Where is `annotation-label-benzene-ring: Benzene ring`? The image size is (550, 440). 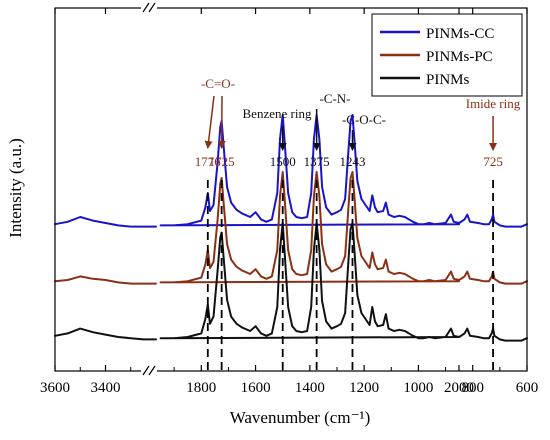
annotation-label-benzene-ring: Benzene ring is located at coordinates (277, 113).